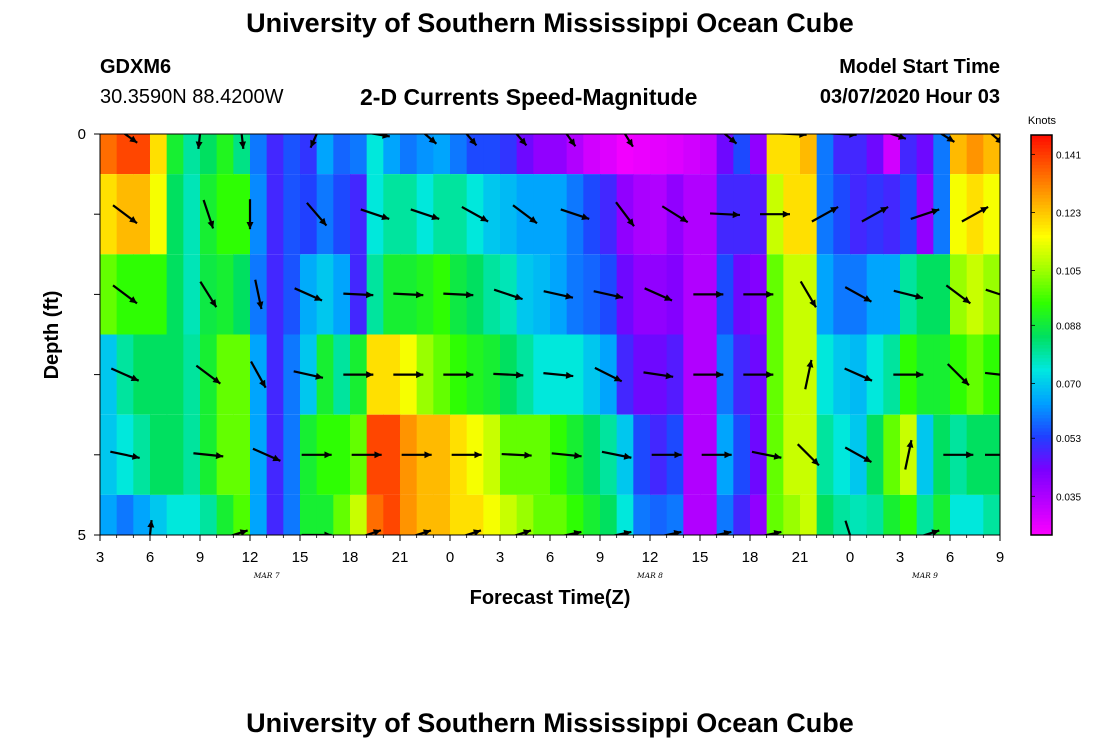 The height and width of the screenshot is (750, 1100). I want to click on x-axis-label: Forecast Time(Z), so click(550, 598).